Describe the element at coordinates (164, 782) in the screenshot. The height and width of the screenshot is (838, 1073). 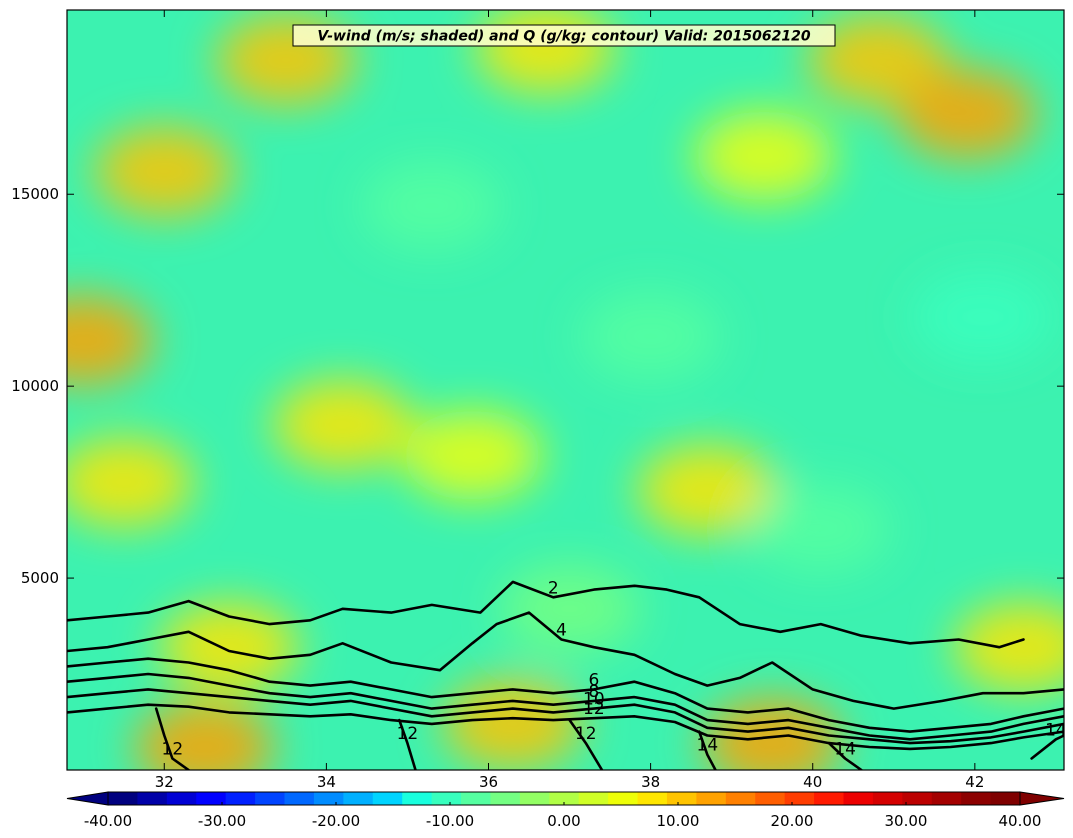
I see `x-tick-label: 32` at that location.